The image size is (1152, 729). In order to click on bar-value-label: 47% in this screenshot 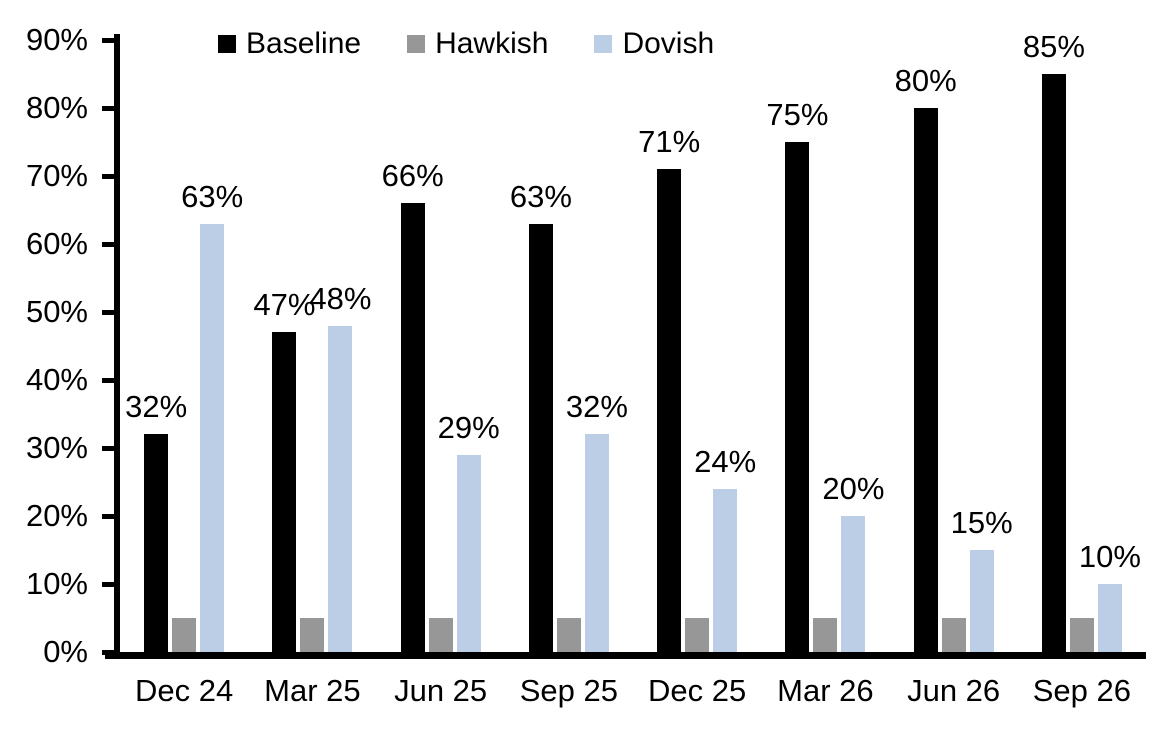, I will do `click(284, 305)`.